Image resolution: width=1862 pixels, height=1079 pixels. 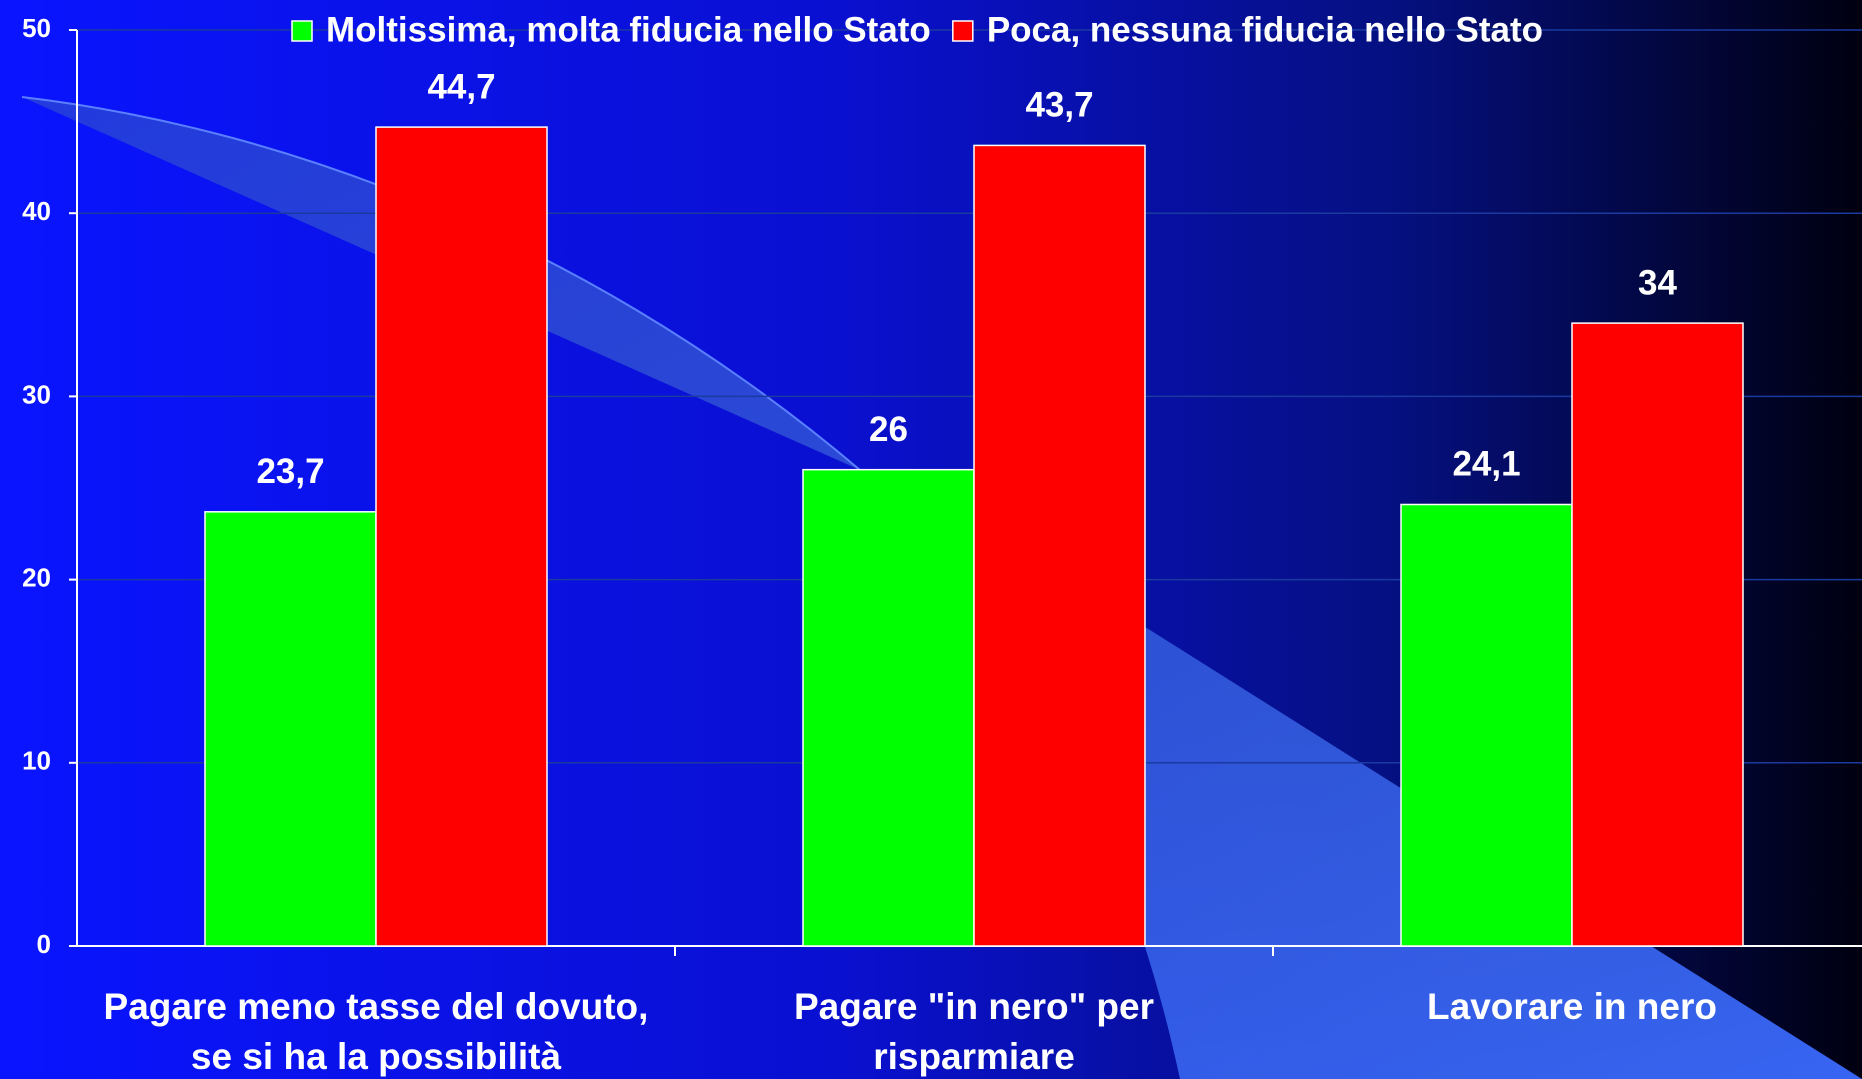 I want to click on value-label: 44,7, so click(x=461, y=86).